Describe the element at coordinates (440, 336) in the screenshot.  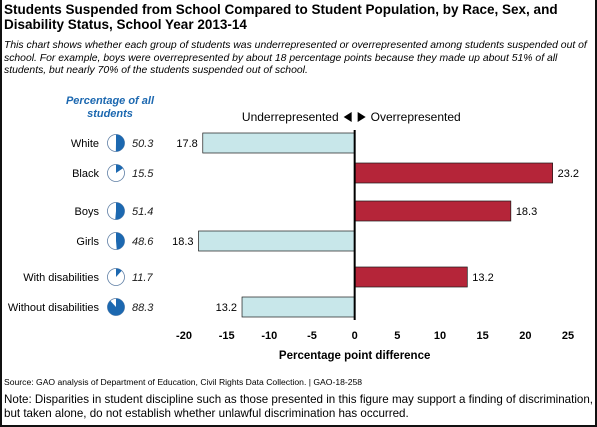
I see `x-tick-label: 10` at that location.